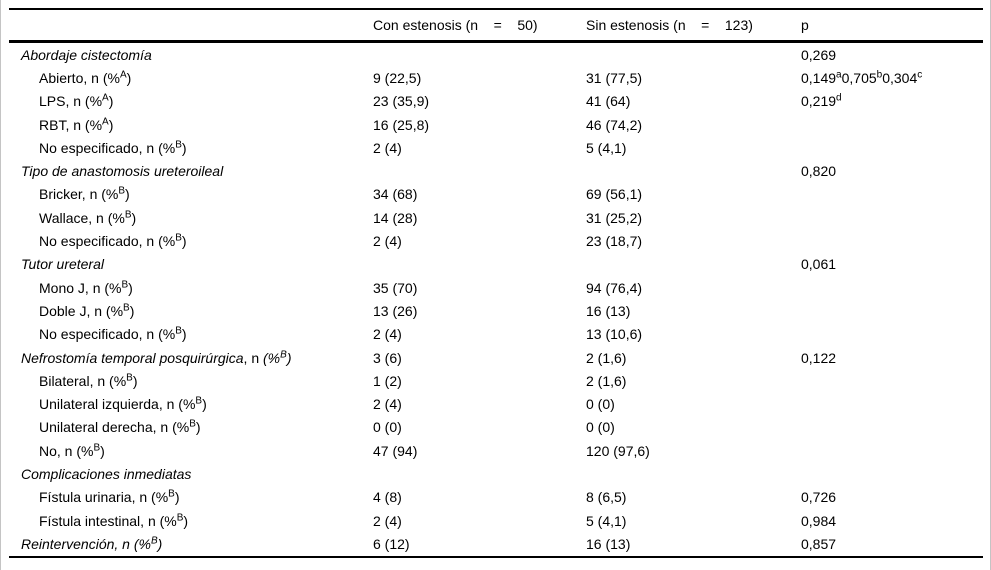 The width and height of the screenshot is (991, 570). Describe the element at coordinates (496, 334) in the screenshot. I see `table-row: No especificado, n (%B) 2 (4) 13 (10,6)` at that location.